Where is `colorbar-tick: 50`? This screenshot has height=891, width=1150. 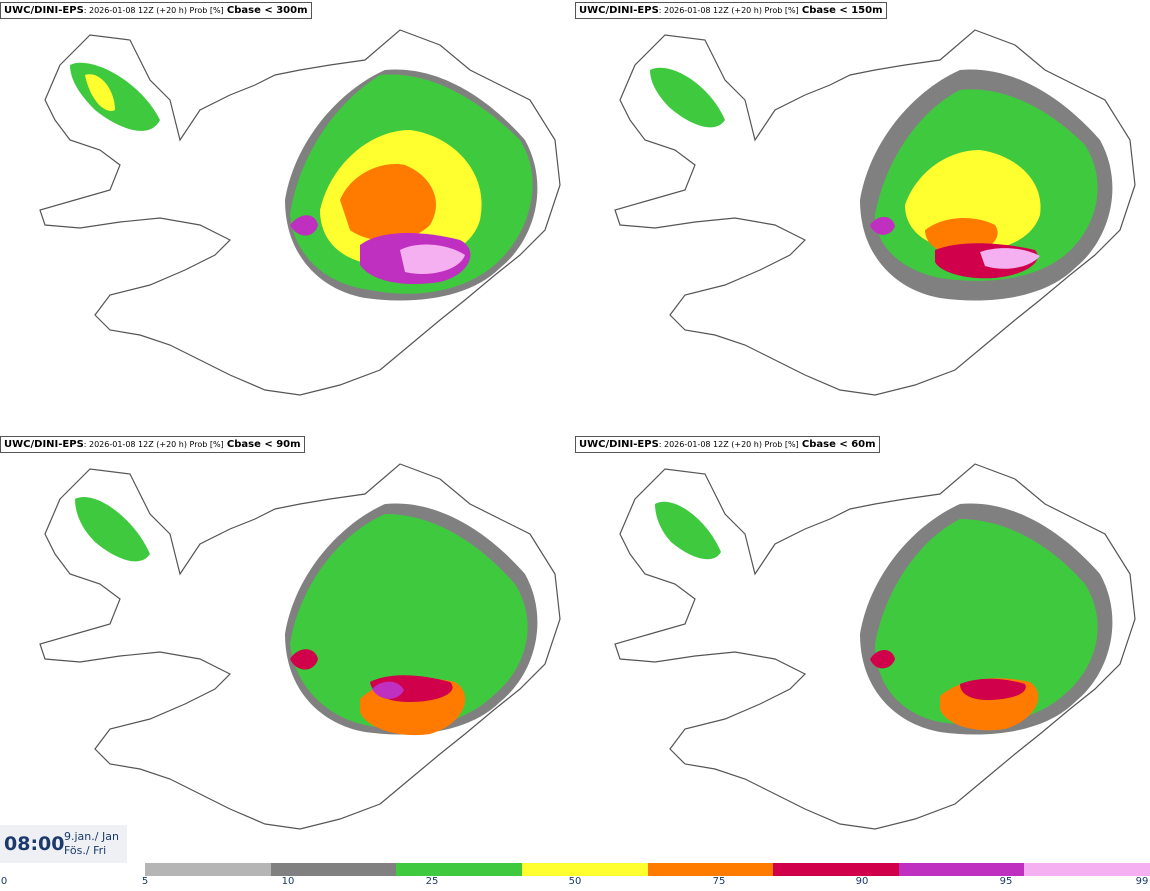
colorbar-tick: 50 is located at coordinates (575, 881).